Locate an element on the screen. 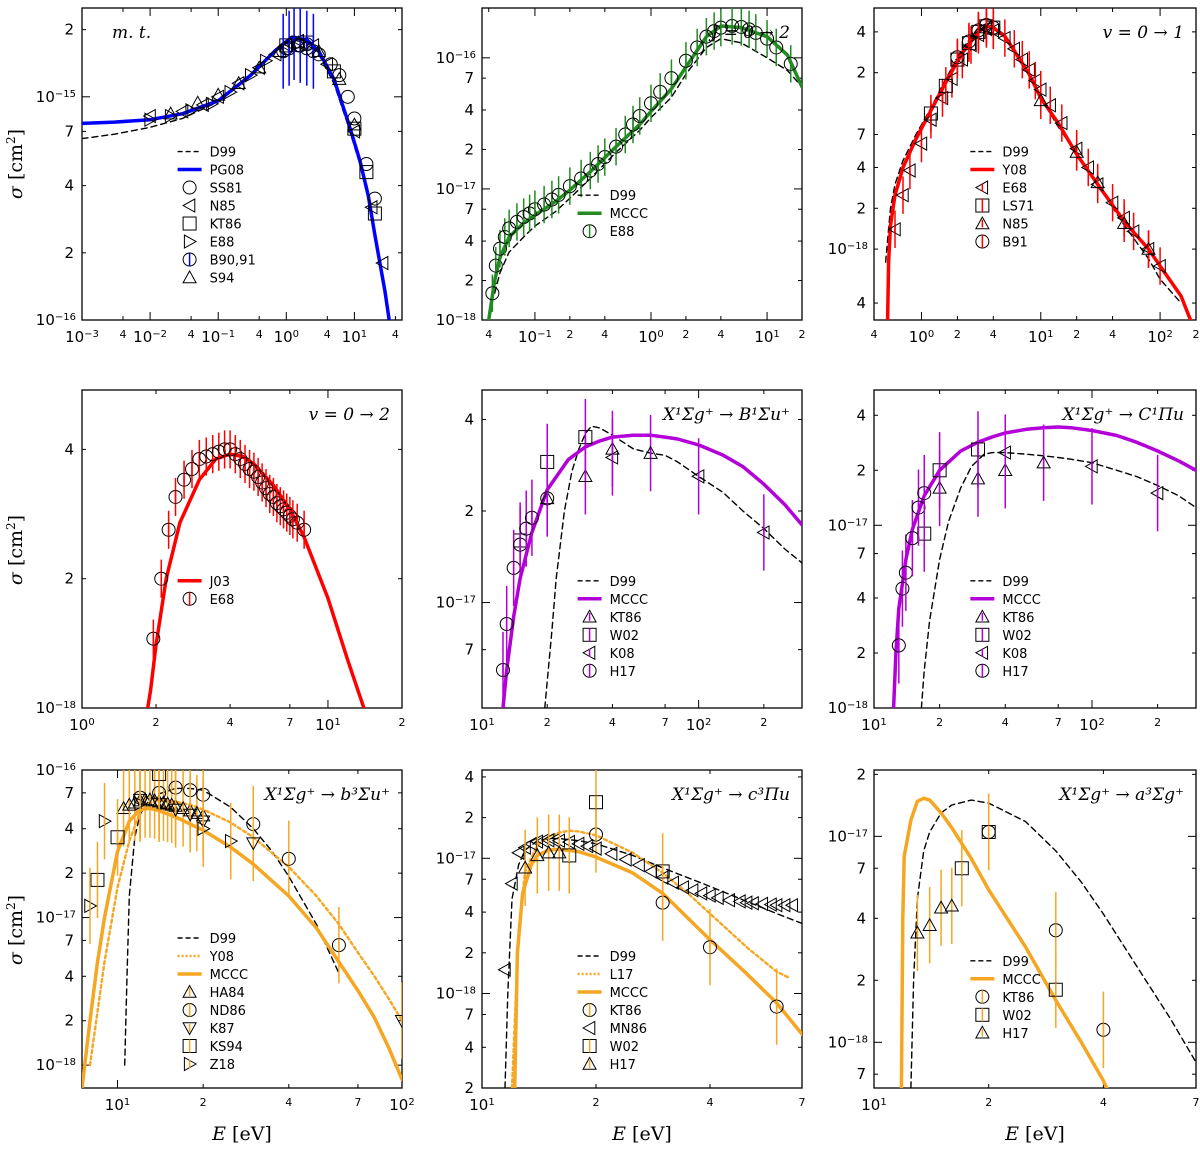 The height and width of the screenshot is (1151, 1200). legend: D99 MCCC E88 is located at coordinates (612, 214).